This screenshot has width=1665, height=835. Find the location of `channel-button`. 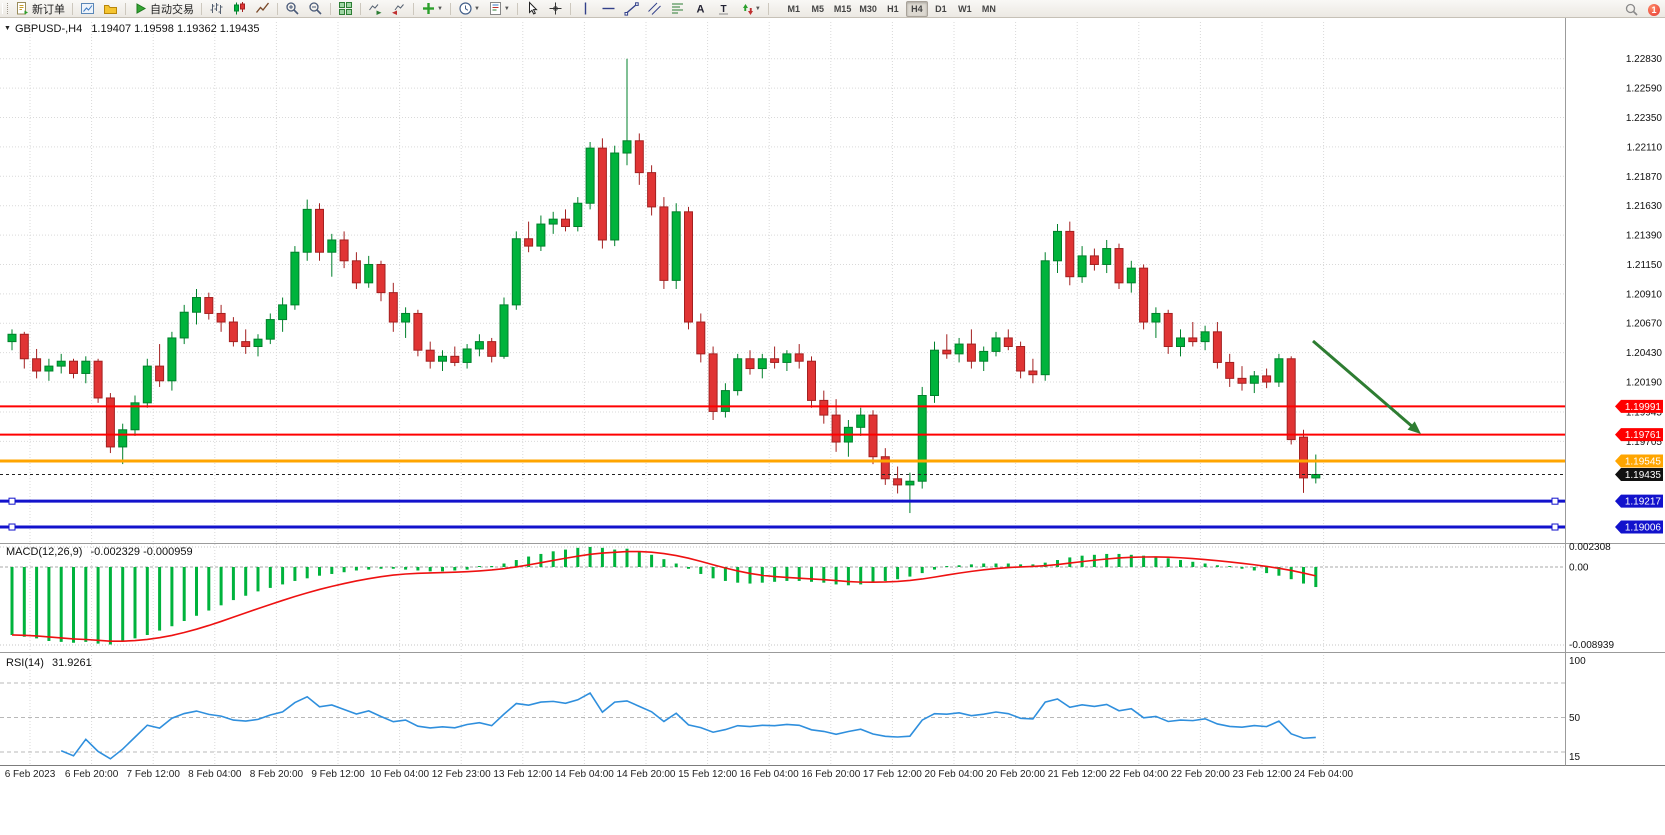

channel-button is located at coordinates (654, 8).